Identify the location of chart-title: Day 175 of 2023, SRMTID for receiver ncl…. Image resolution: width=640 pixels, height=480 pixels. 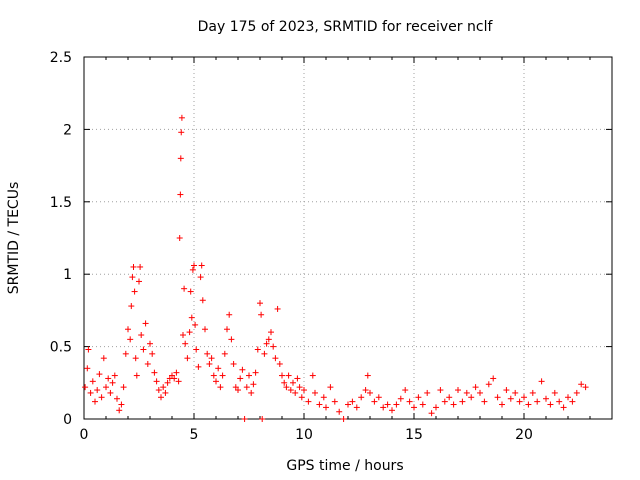
(346, 27).